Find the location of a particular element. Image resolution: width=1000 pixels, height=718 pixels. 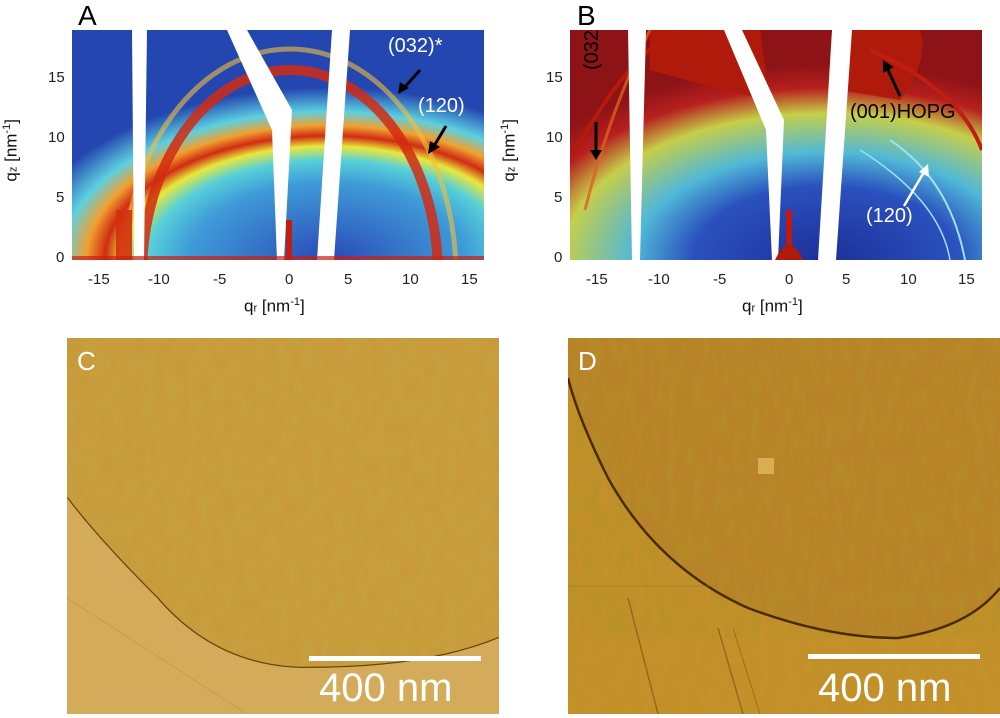

panel-c-scale-label: 400 nm is located at coordinates (386, 688).